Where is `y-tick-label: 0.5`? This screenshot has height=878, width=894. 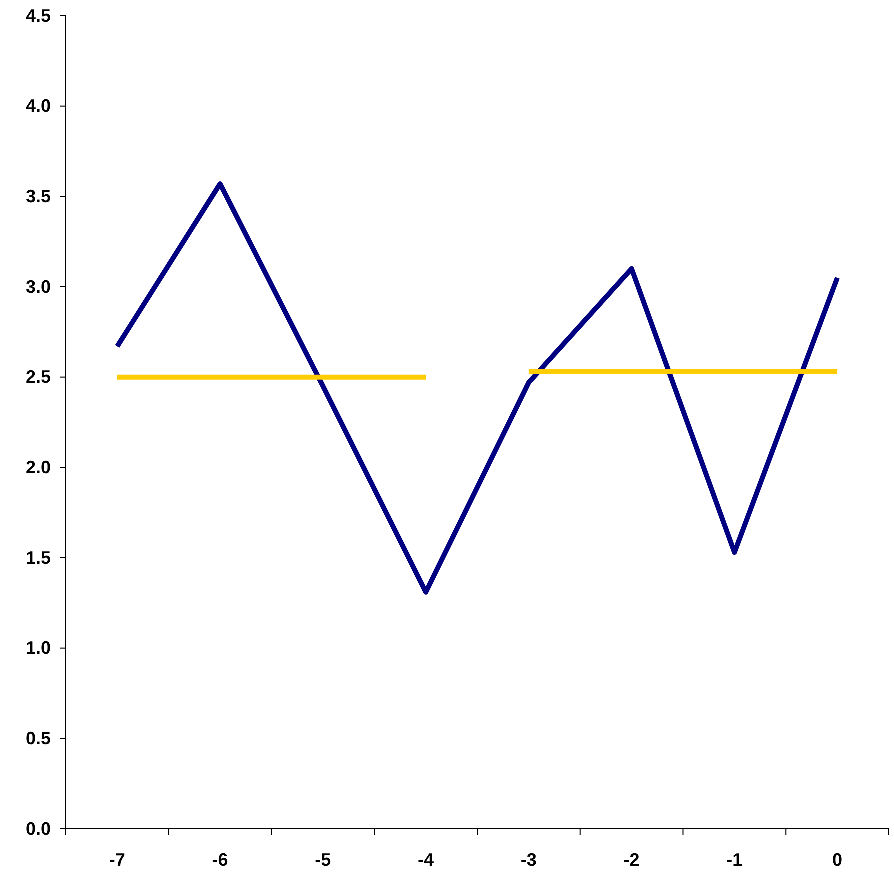
y-tick-label: 0.5 is located at coordinates (38, 738).